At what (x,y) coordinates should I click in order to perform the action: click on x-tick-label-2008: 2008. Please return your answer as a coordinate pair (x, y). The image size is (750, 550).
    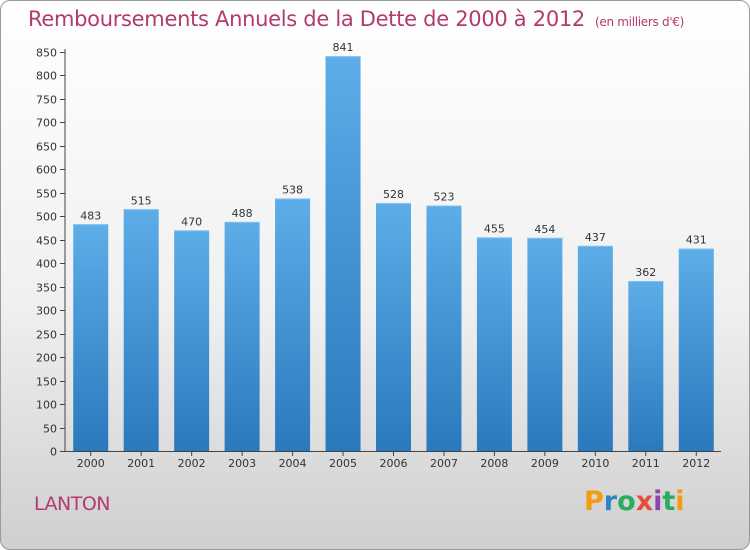
    Looking at the image, I should click on (494, 463).